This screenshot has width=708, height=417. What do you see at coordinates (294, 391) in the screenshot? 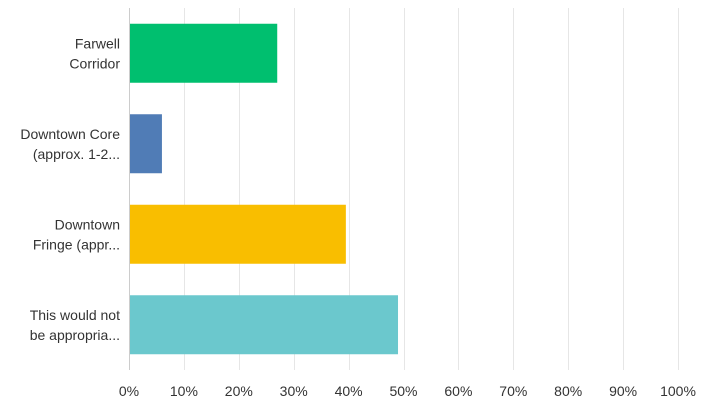
I see `x-tick-label: 30%` at bounding box center [294, 391].